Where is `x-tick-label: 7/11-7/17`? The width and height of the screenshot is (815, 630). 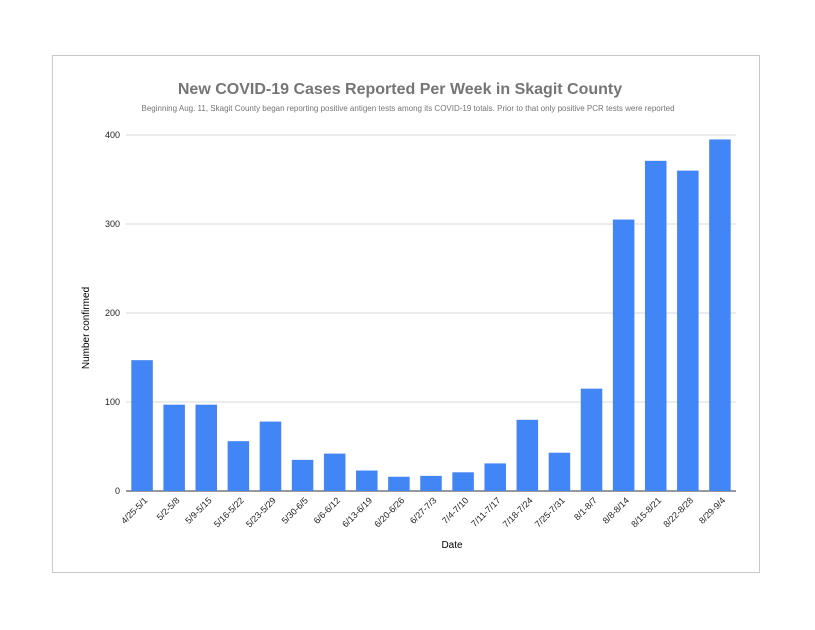 x-tick-label: 7/11-7/17 is located at coordinates (485, 511).